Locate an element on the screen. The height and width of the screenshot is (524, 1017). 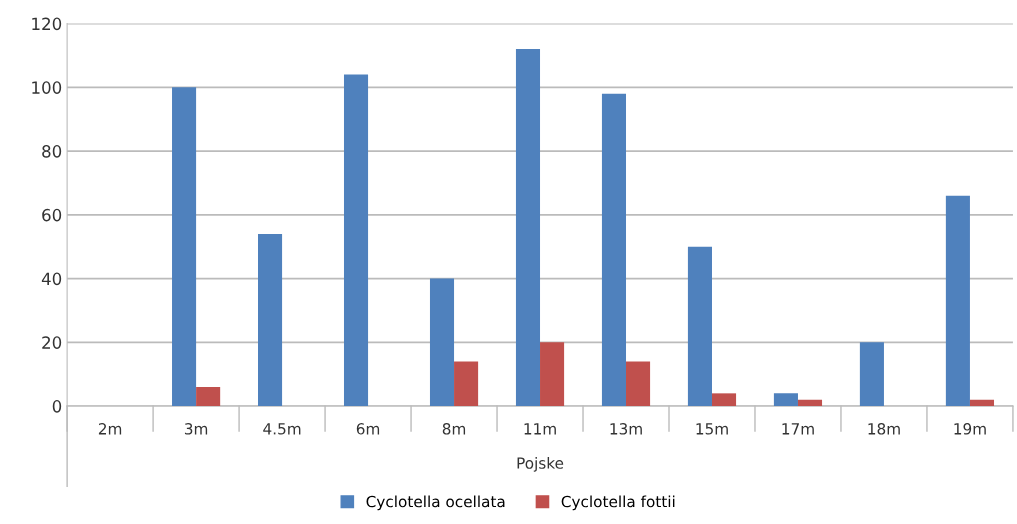
x-tick-label: 3m is located at coordinates (196, 429).